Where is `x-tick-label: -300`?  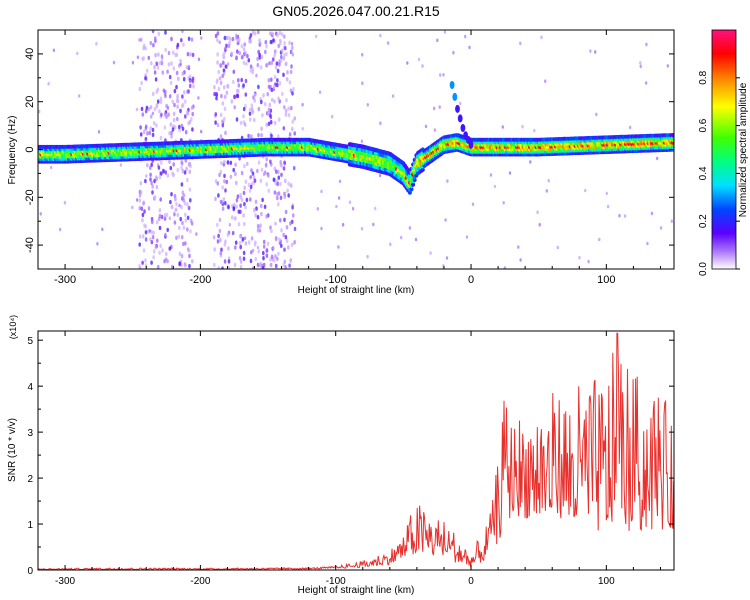 x-tick-label: -300 is located at coordinates (65, 280).